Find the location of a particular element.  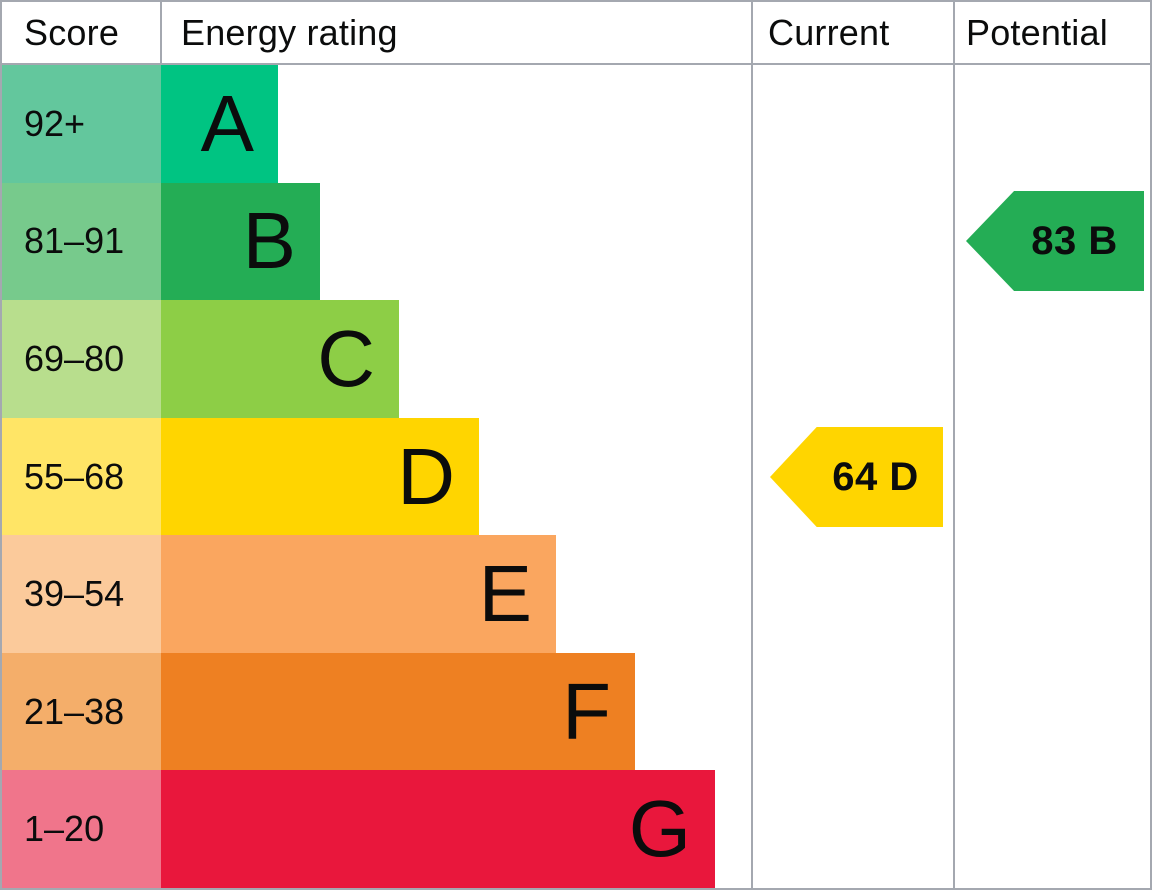

band-row-b: 81–91 B is located at coordinates (576, 241).